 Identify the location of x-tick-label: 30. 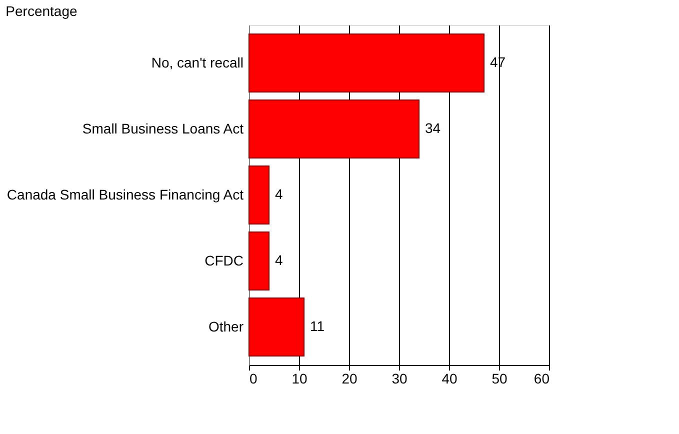
(400, 378).